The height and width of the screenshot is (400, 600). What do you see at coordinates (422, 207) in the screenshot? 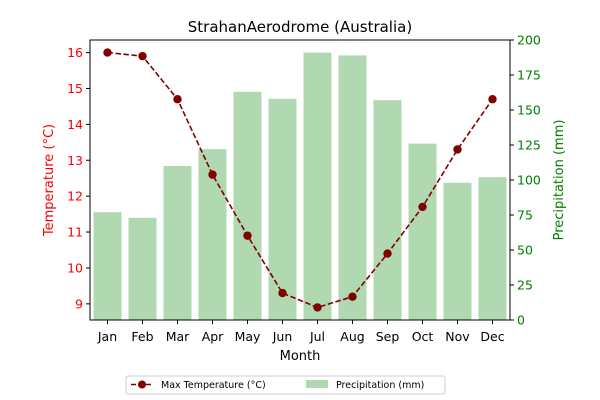
I see `temp-point-oct` at bounding box center [422, 207].